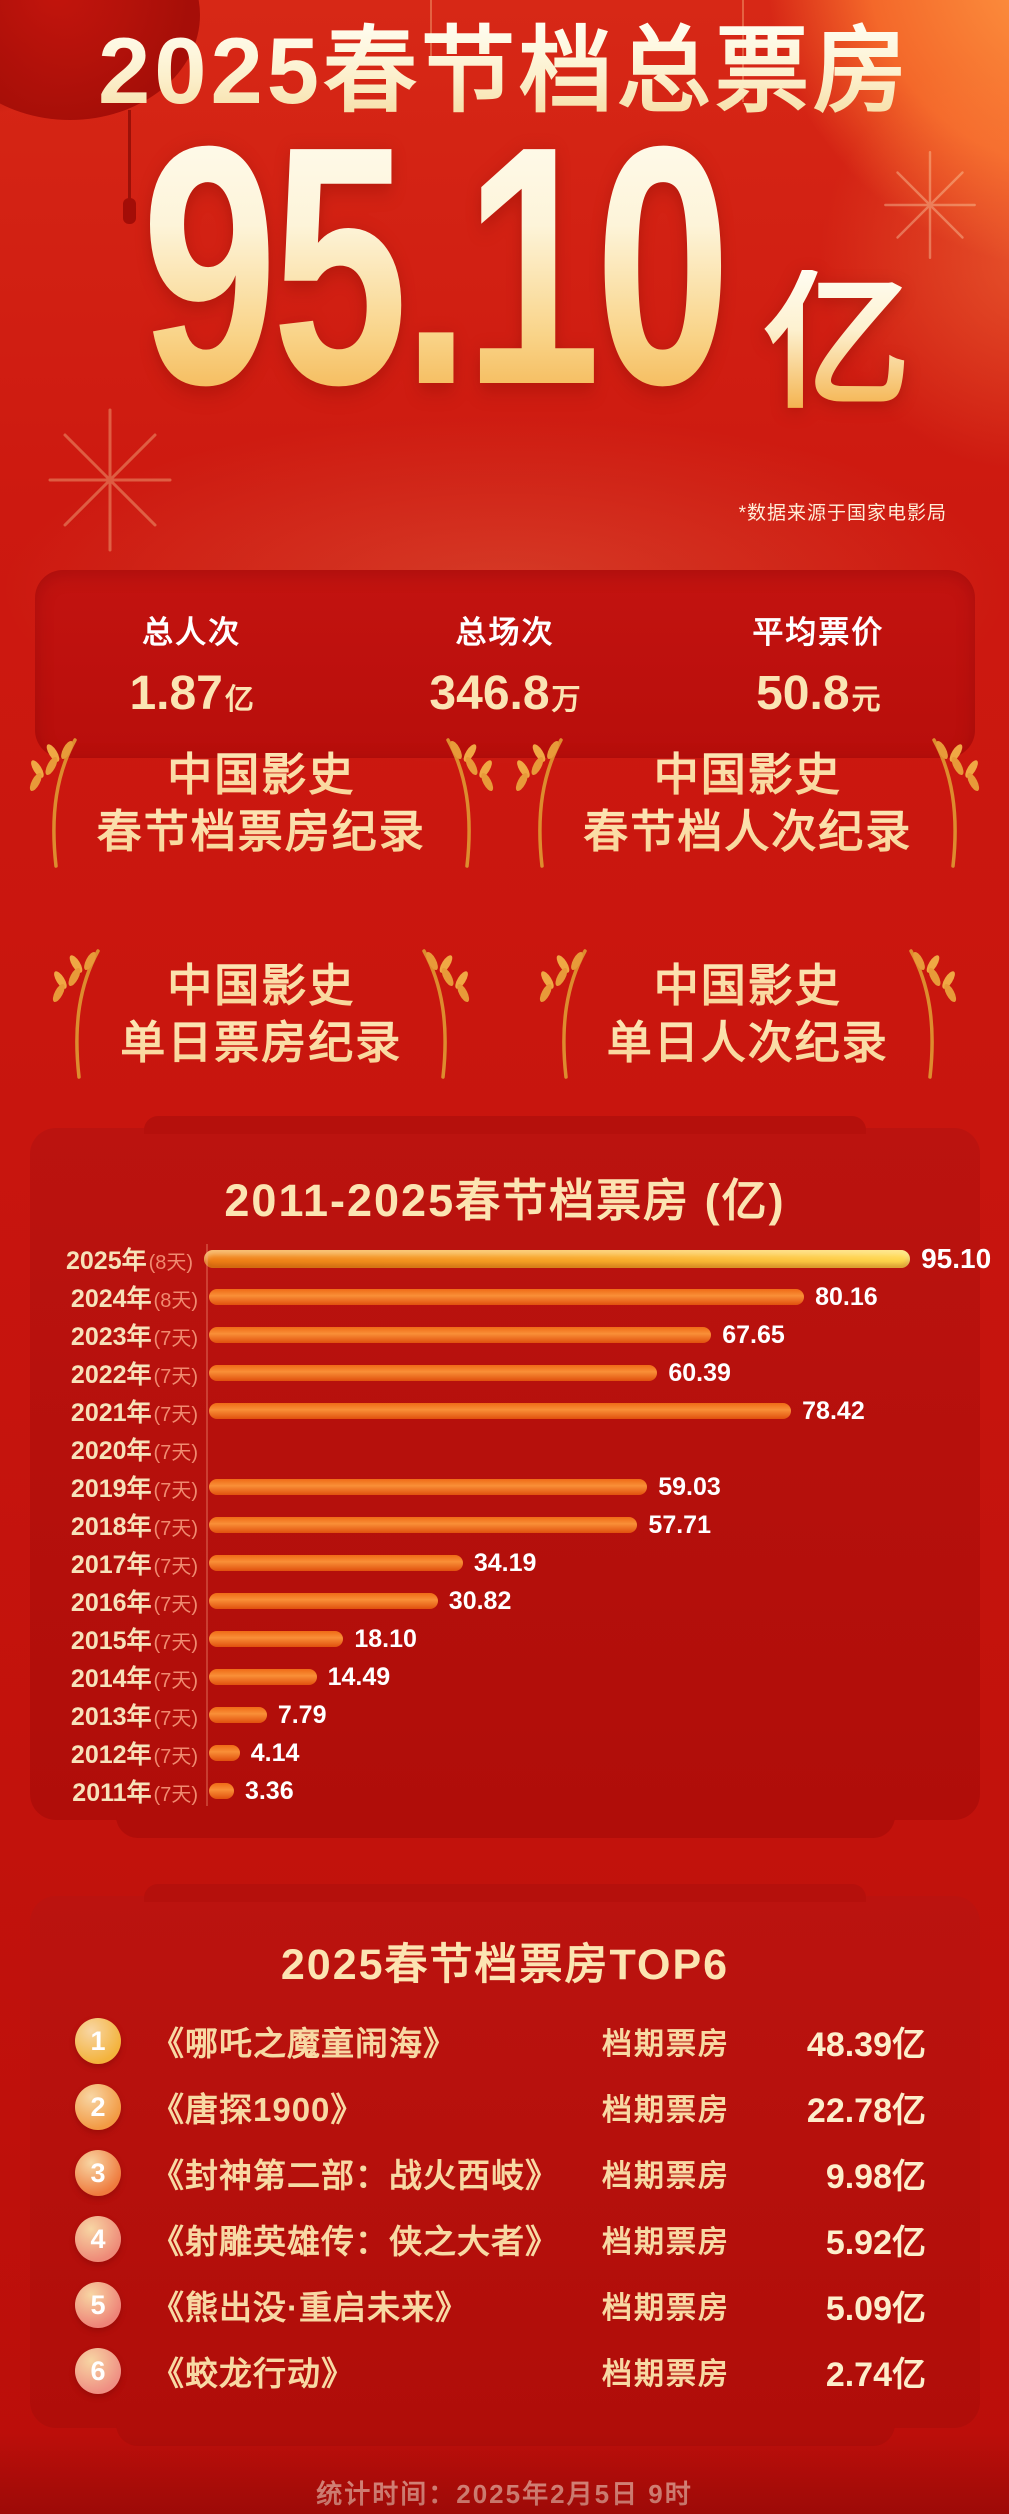 The image size is (1009, 2514). I want to click on year-text: 2023年, so click(111, 1337).